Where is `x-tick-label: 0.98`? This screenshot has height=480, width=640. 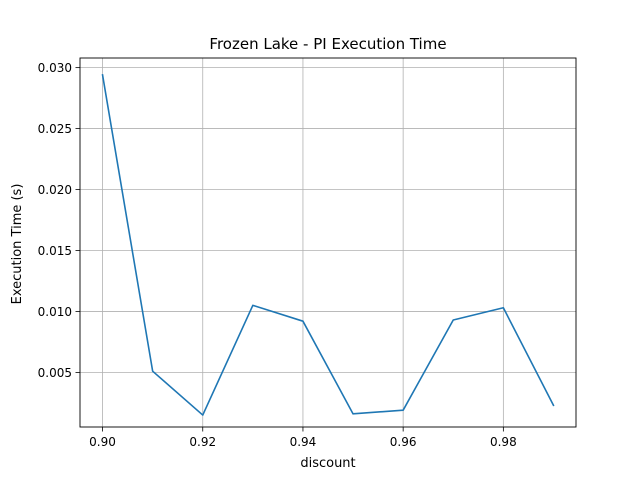
x-tick-label: 0.98 is located at coordinates (503, 442).